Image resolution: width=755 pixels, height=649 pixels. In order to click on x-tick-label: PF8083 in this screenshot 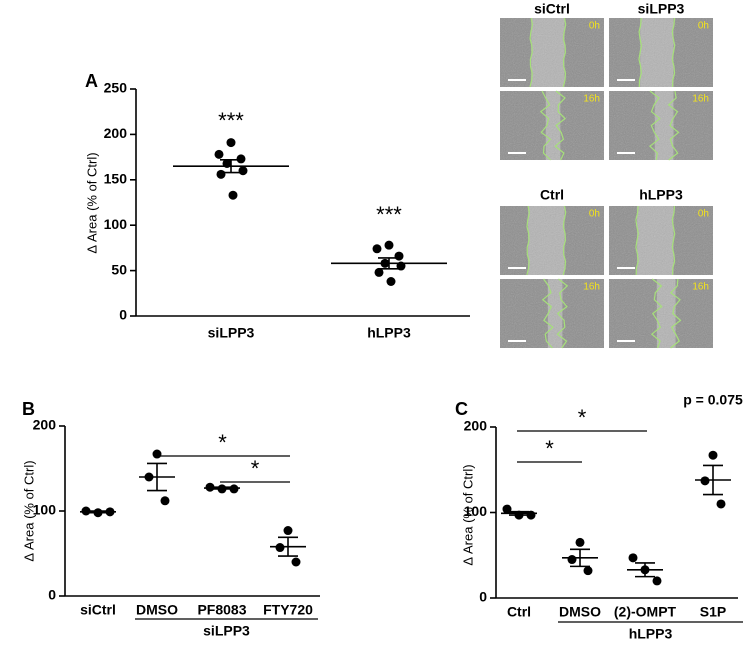, I will do `click(221, 610)`.